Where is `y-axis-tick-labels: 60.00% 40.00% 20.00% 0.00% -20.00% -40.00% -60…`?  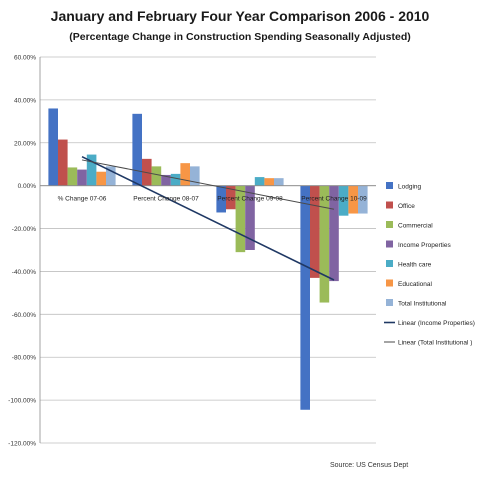 y-axis-tick-labels: 60.00% 40.00% 20.00% 0.00% -20.00% -40.00% -60… is located at coordinates (22, 251).